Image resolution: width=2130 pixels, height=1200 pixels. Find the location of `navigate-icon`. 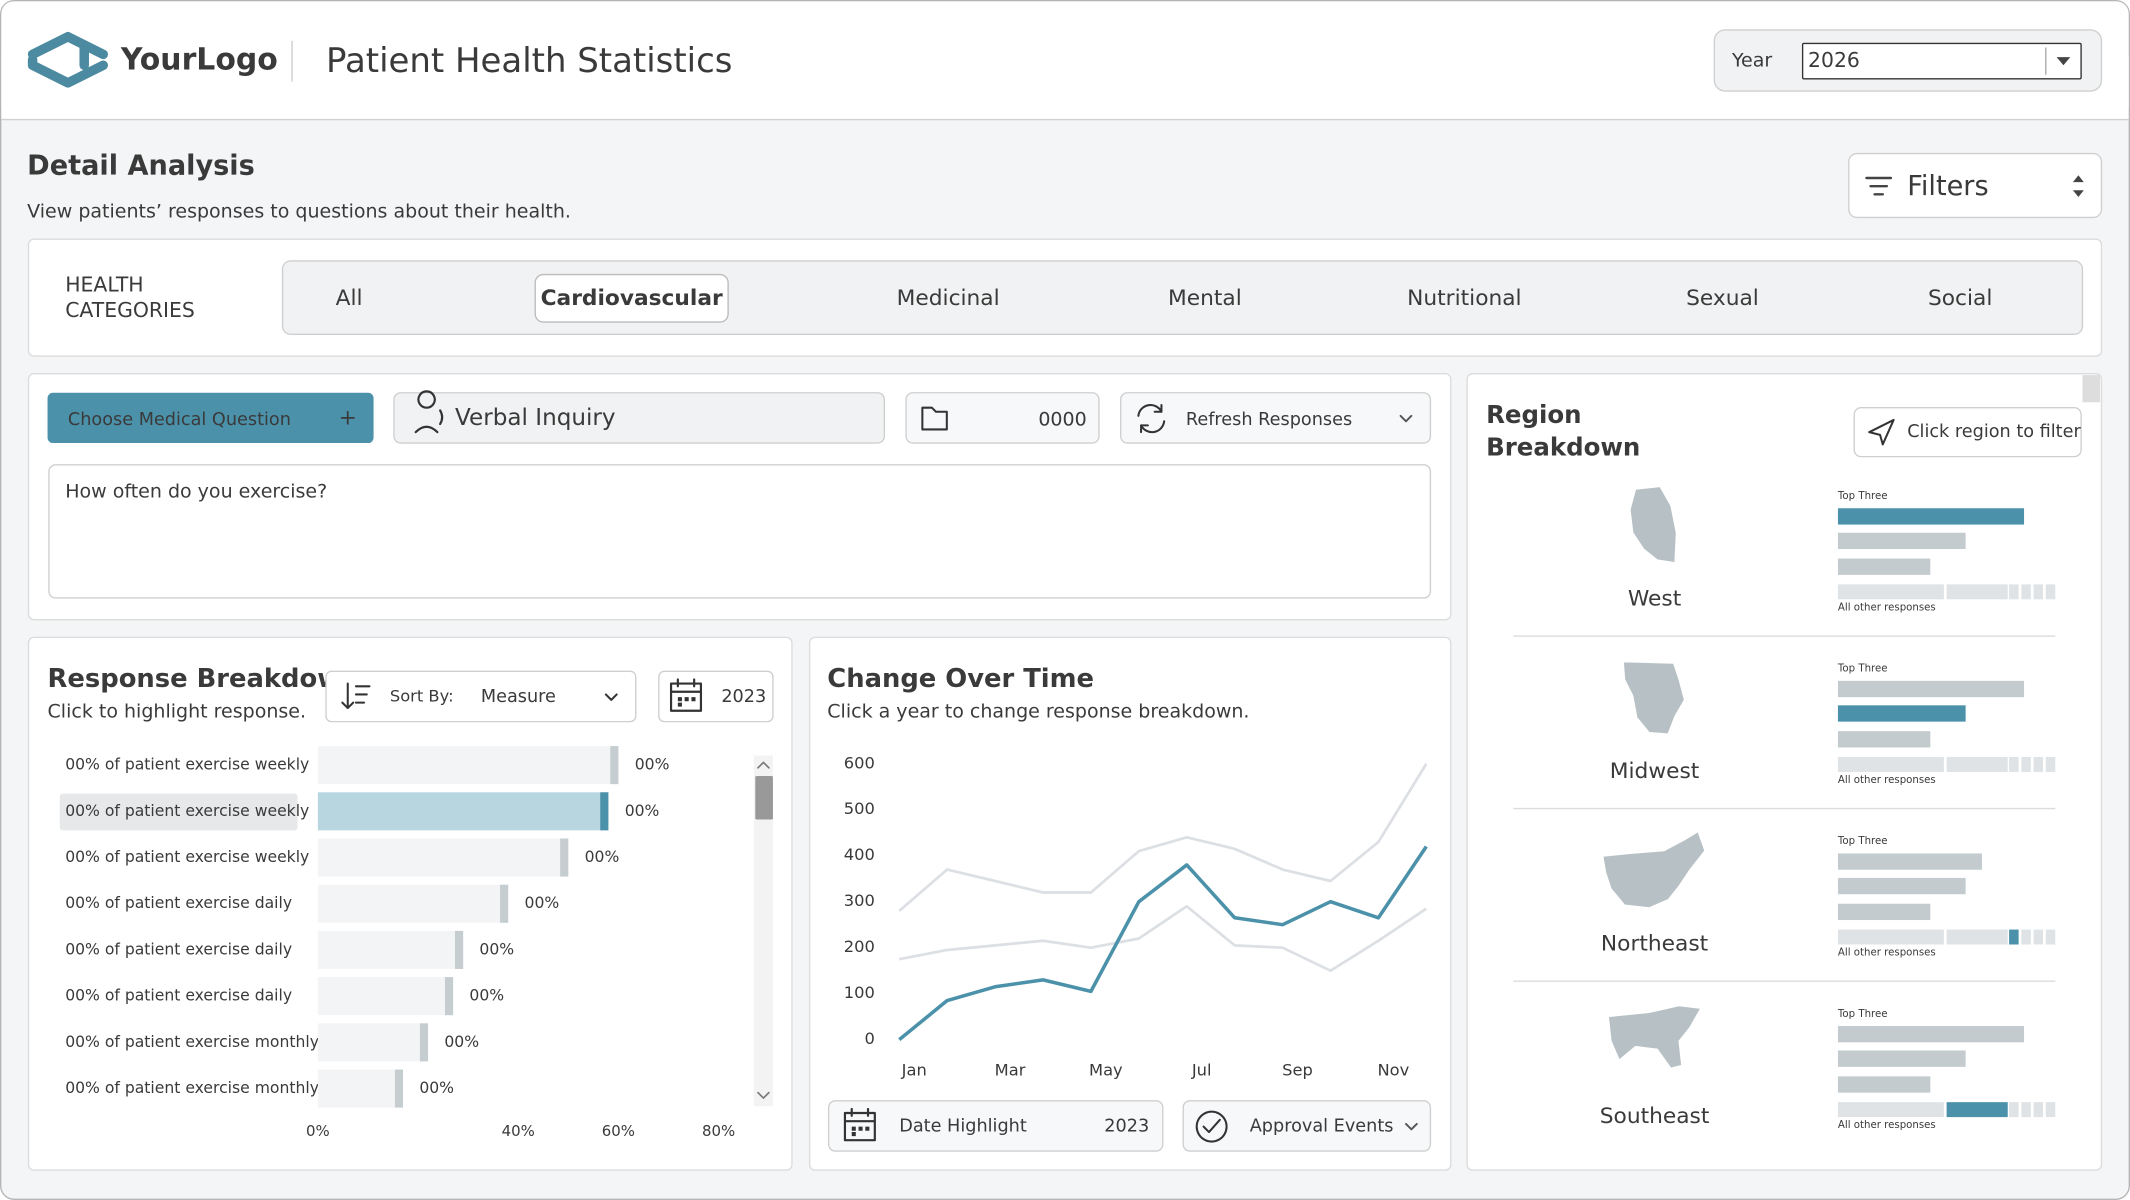

navigate-icon is located at coordinates (1881, 432).